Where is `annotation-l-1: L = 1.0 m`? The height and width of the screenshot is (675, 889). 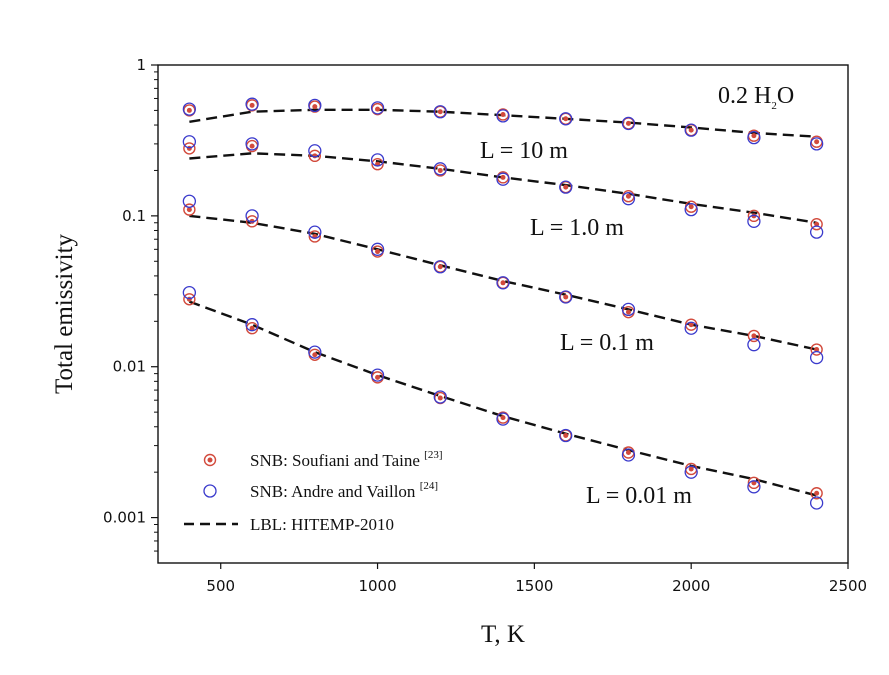
annotation-l-1: L = 1.0 m is located at coordinates (577, 228).